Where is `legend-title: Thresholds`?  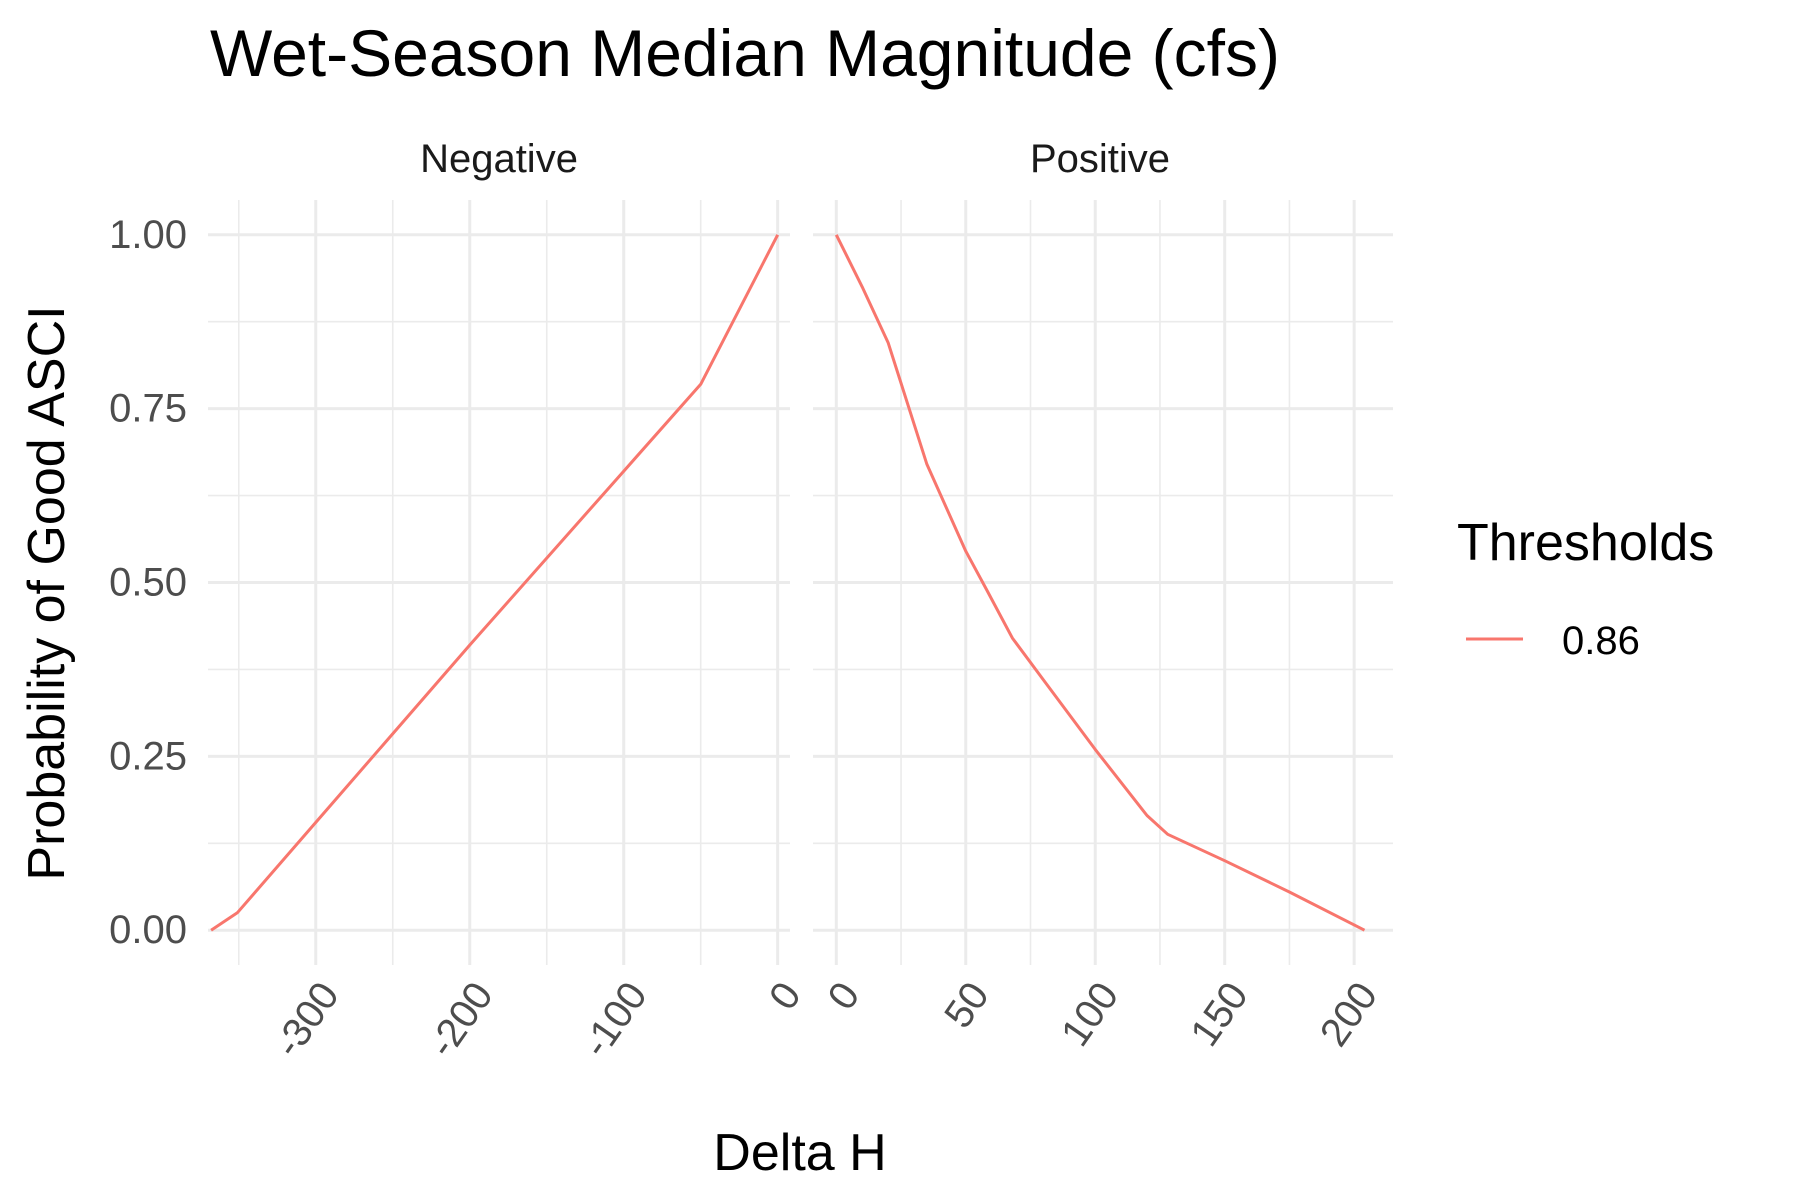
legend-title: Thresholds is located at coordinates (1585, 543).